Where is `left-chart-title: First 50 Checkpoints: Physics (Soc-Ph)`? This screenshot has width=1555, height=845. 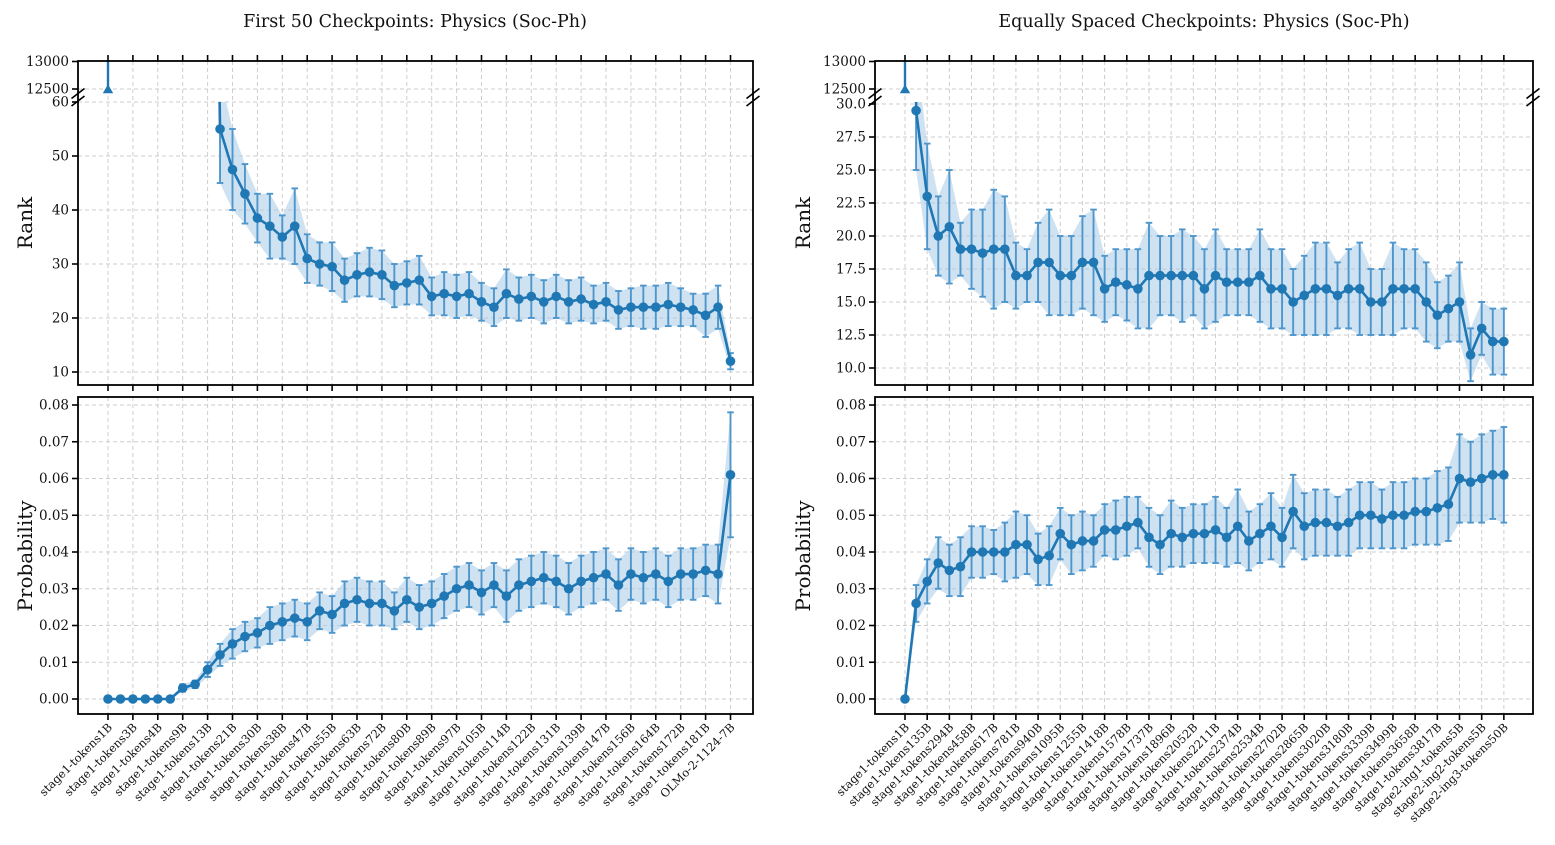 left-chart-title: First 50 Checkpoints: Physics (Soc-Ph) is located at coordinates (415, 22).